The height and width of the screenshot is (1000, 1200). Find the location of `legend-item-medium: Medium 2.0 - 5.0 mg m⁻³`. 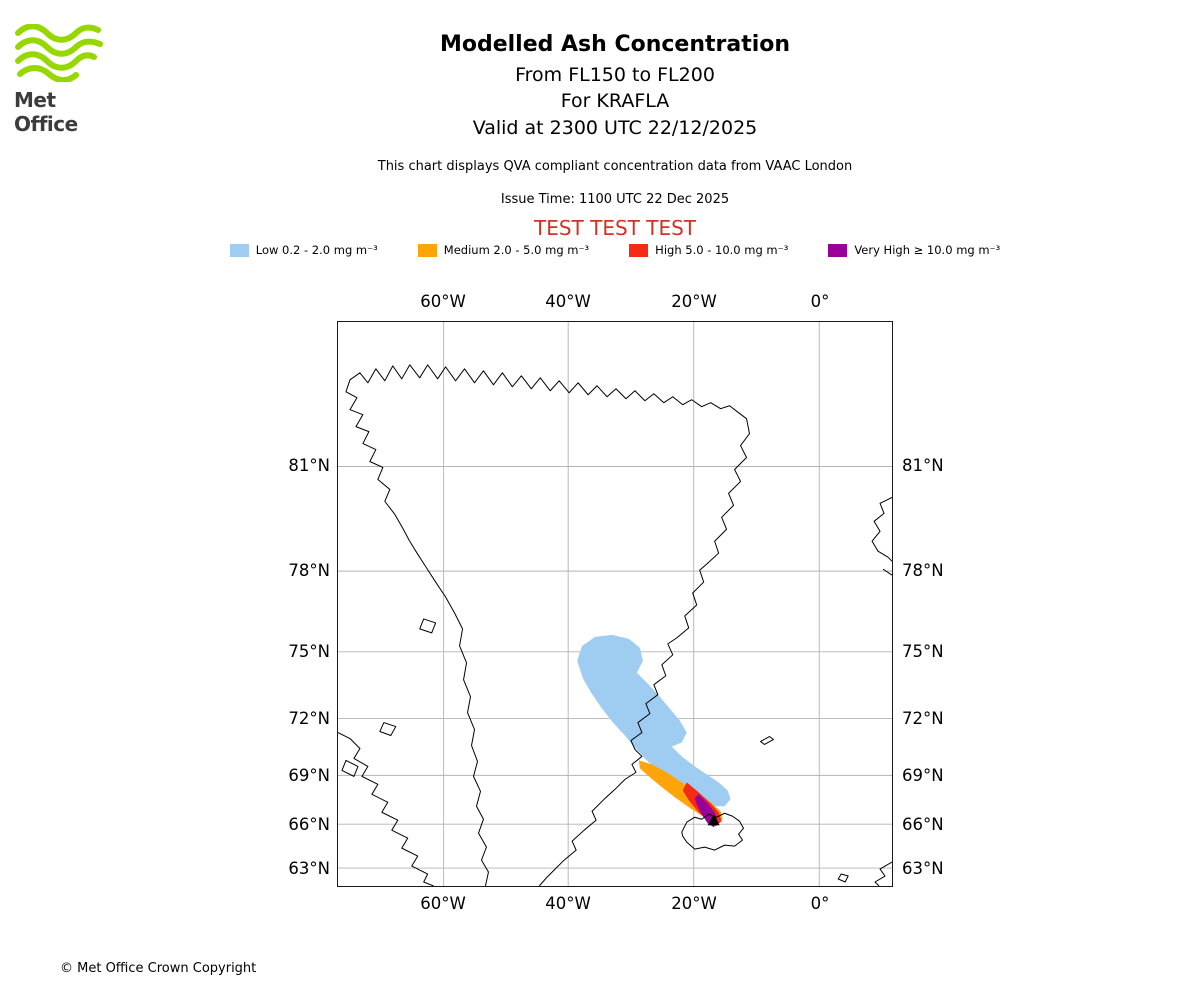

legend-item-medium: Medium 2.0 - 5.0 mg m⁻³ is located at coordinates (503, 250).